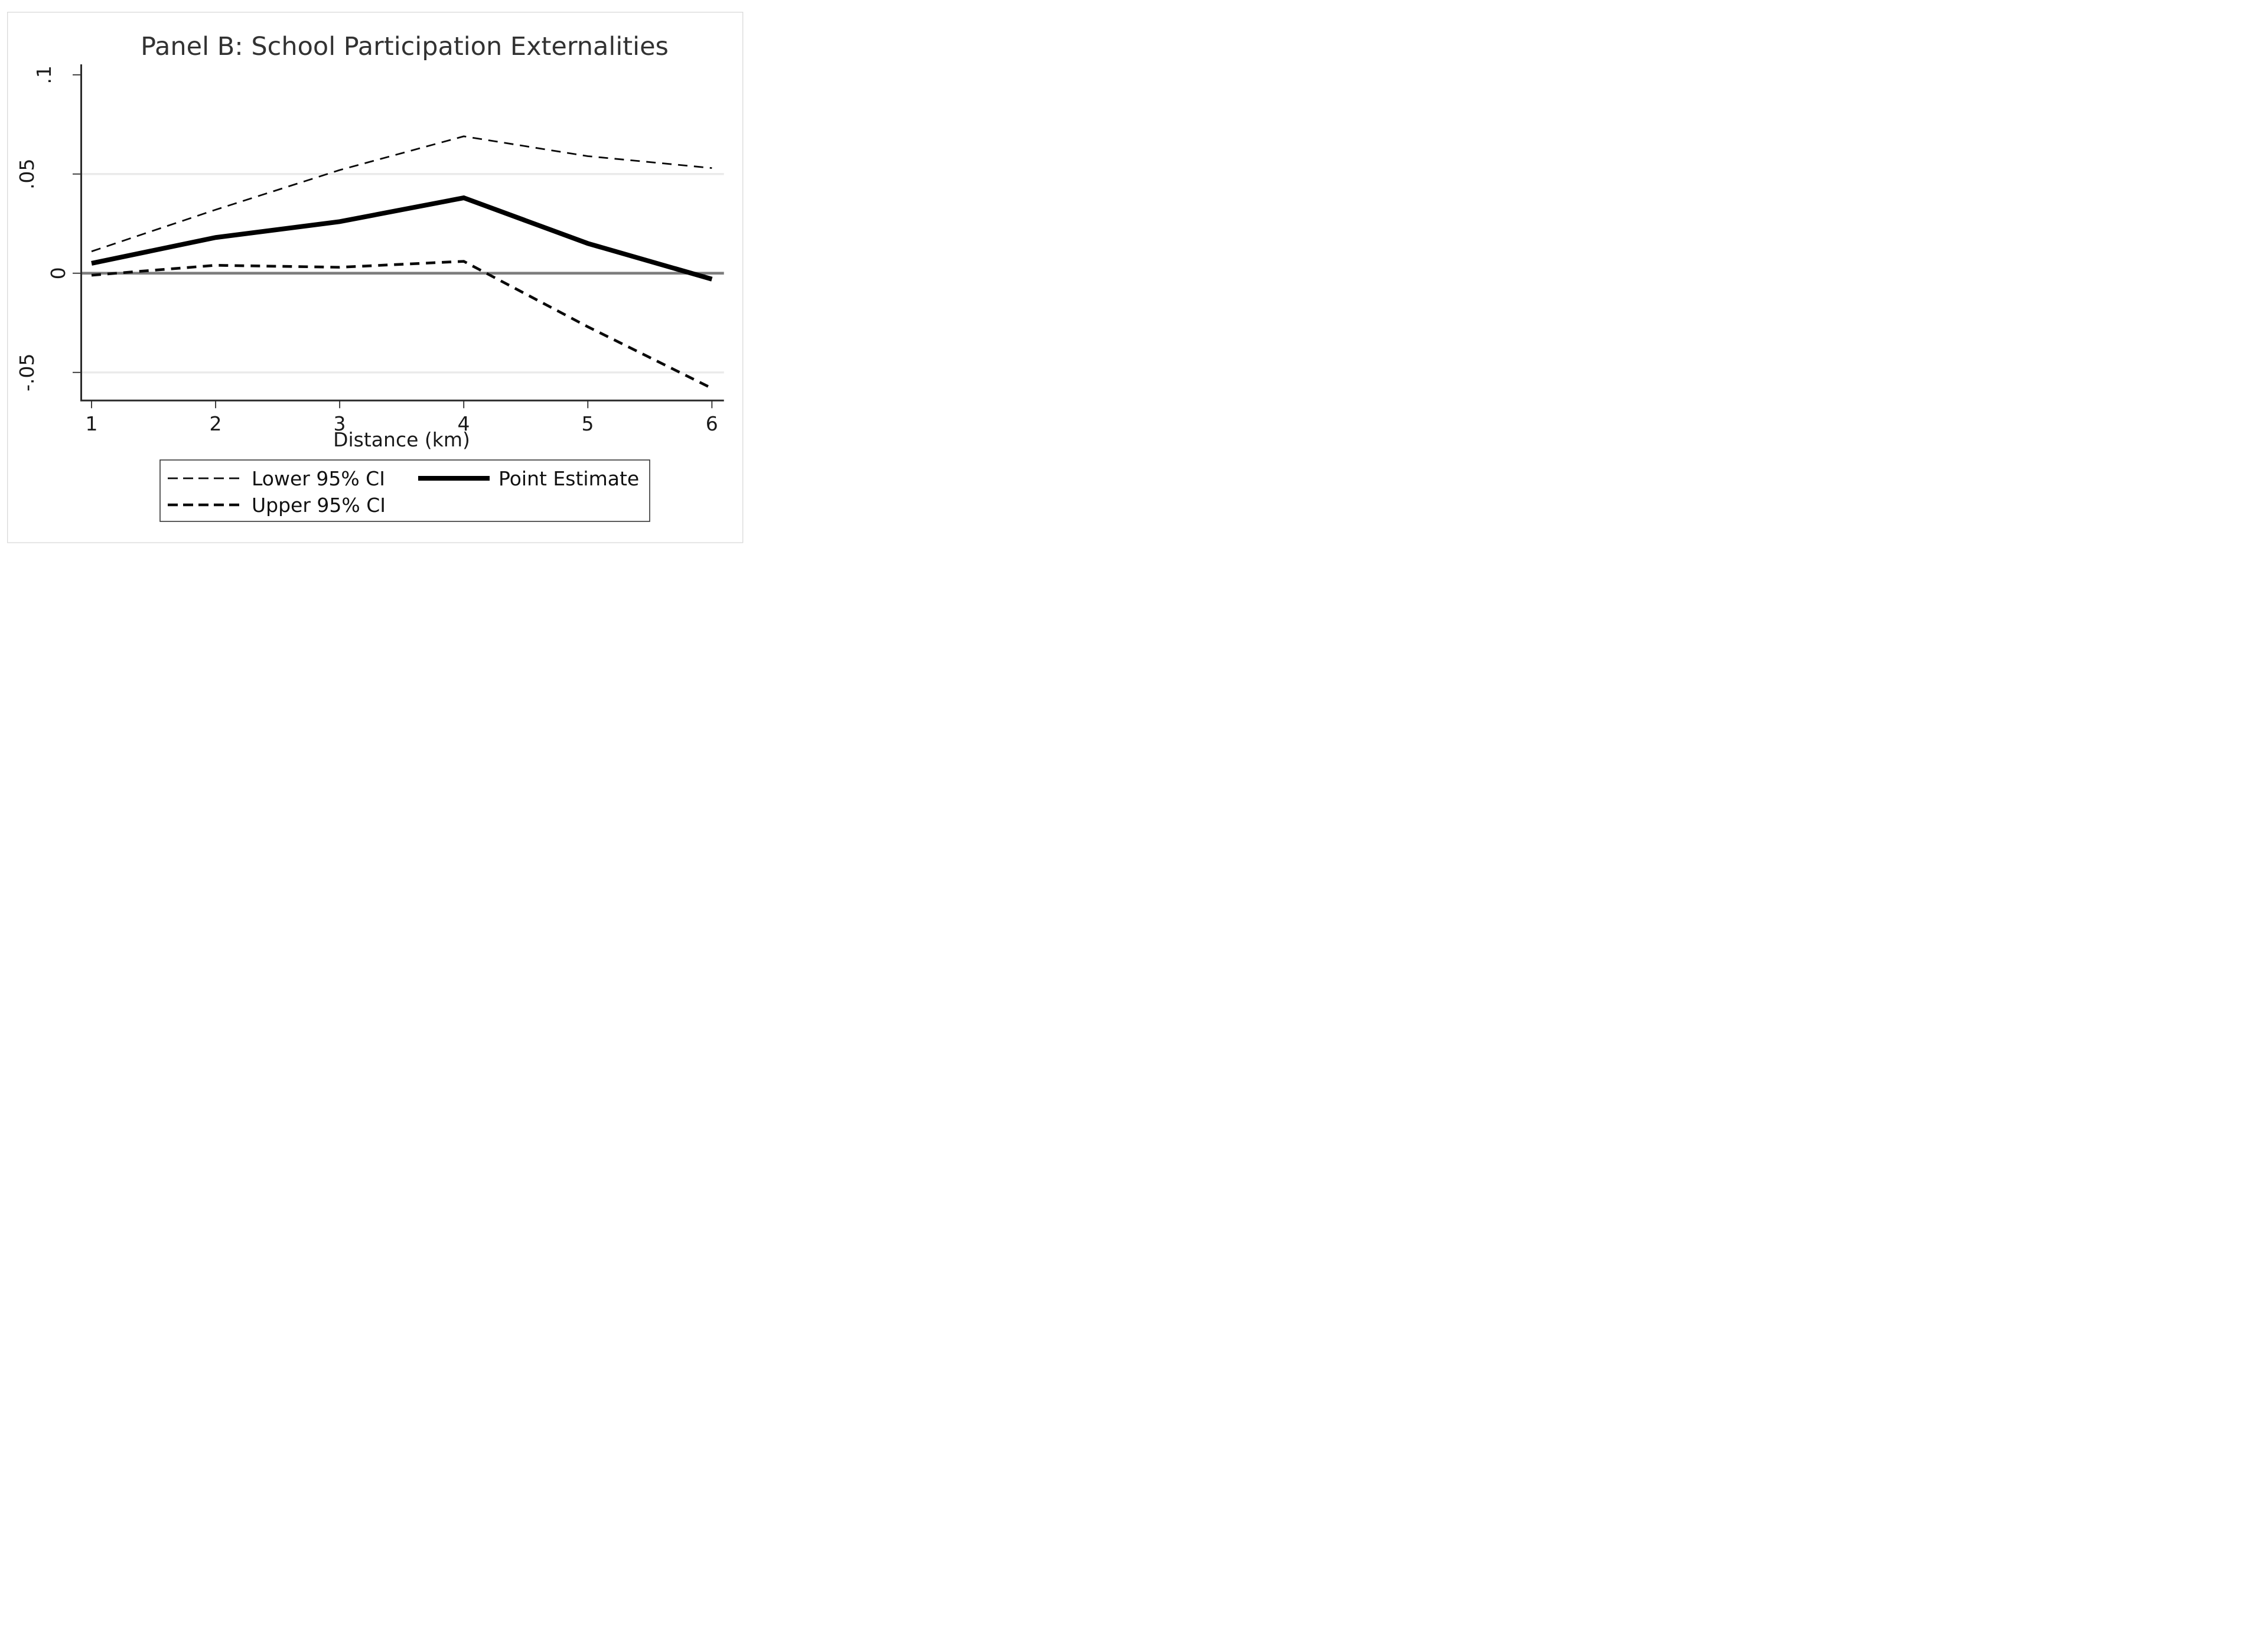 The width and height of the screenshot is (2268, 1651). What do you see at coordinates (568, 479) in the screenshot?
I see `legend-label-point-estimate: Point Estimate` at bounding box center [568, 479].